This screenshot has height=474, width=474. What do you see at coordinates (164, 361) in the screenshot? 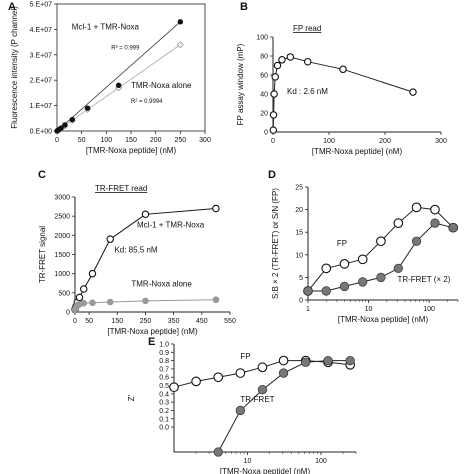
I see `y-tick-label: 0.8` at bounding box center [164, 361].